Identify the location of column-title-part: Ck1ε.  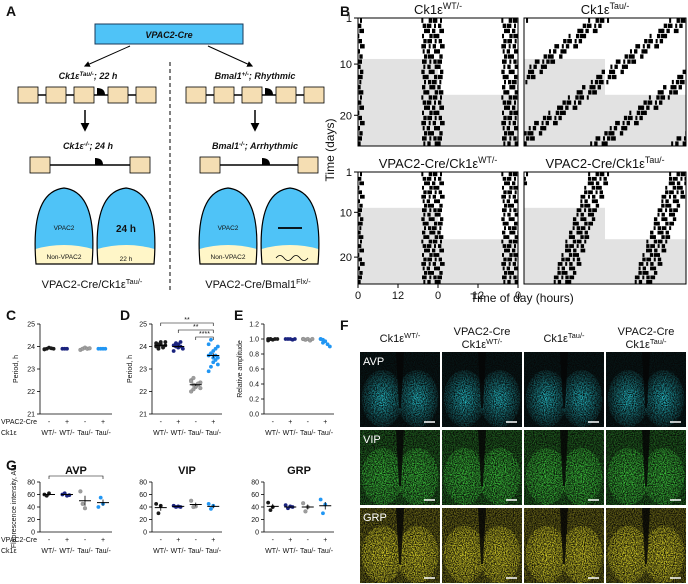
(555, 339).